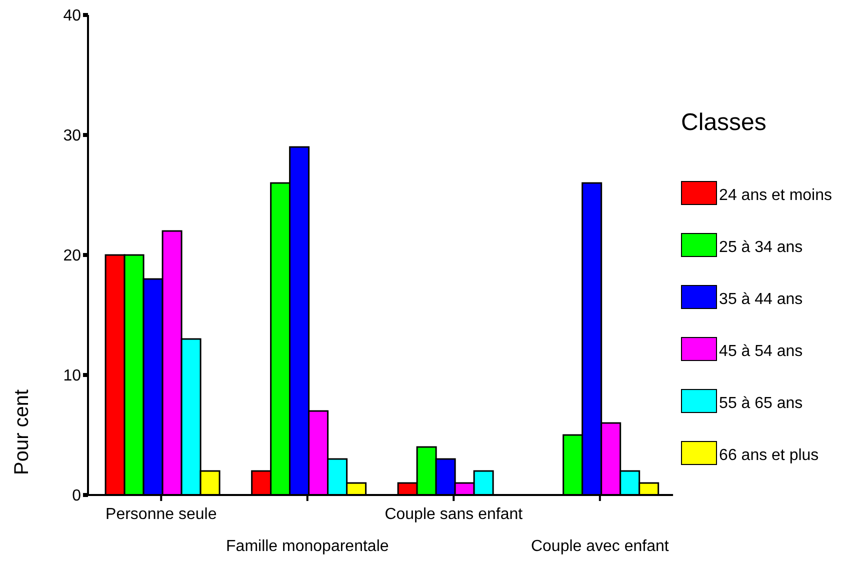 This screenshot has width=850, height=573. Describe the element at coordinates (161, 514) in the screenshot. I see `x-tick-label: Personne seule` at that location.